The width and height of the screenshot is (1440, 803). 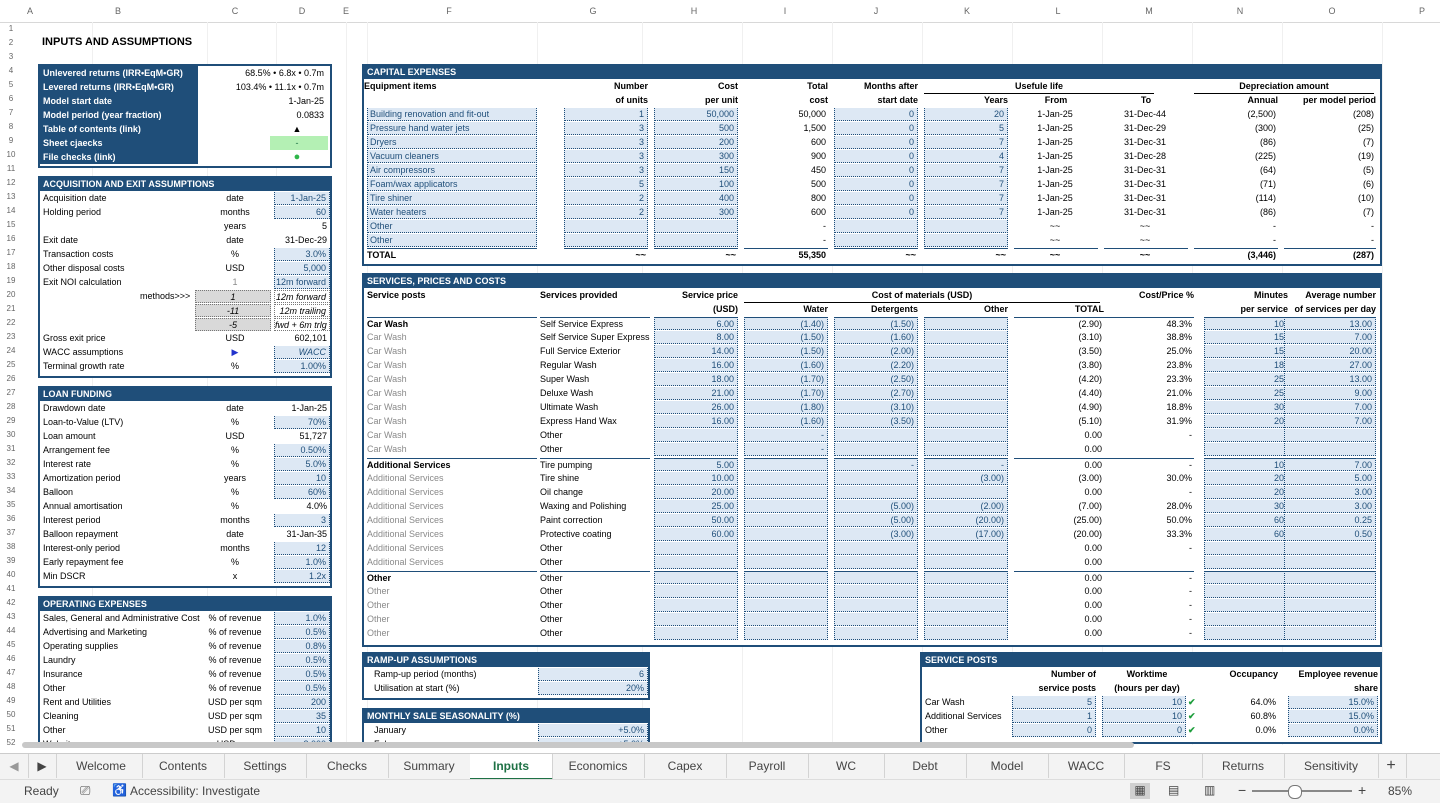 I want to click on capex-cell: 1, so click(x=606, y=114).